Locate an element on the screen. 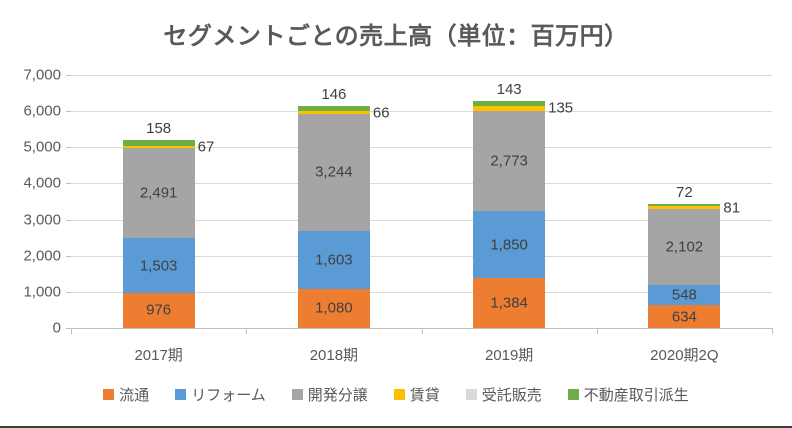  data-label: 1,603 is located at coordinates (334, 260).